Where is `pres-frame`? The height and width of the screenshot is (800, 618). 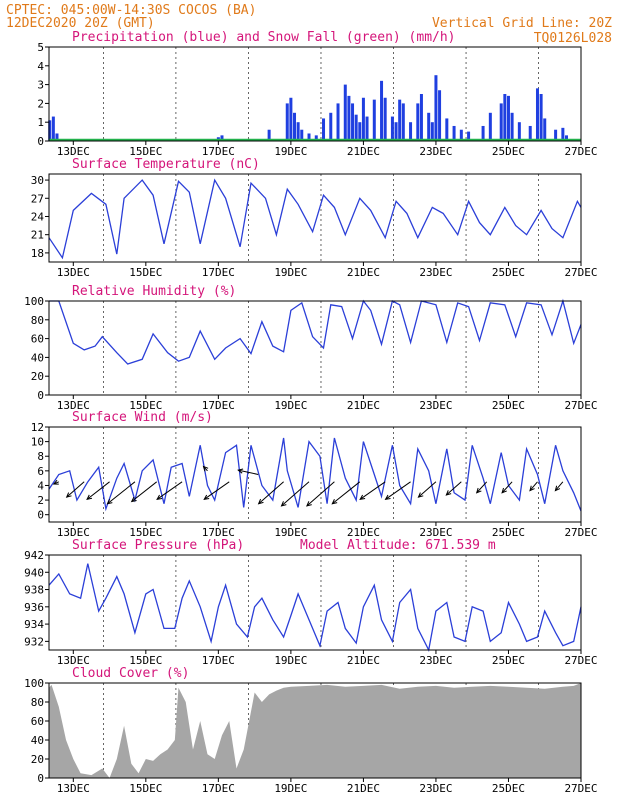 pres-frame is located at coordinates (315, 602).